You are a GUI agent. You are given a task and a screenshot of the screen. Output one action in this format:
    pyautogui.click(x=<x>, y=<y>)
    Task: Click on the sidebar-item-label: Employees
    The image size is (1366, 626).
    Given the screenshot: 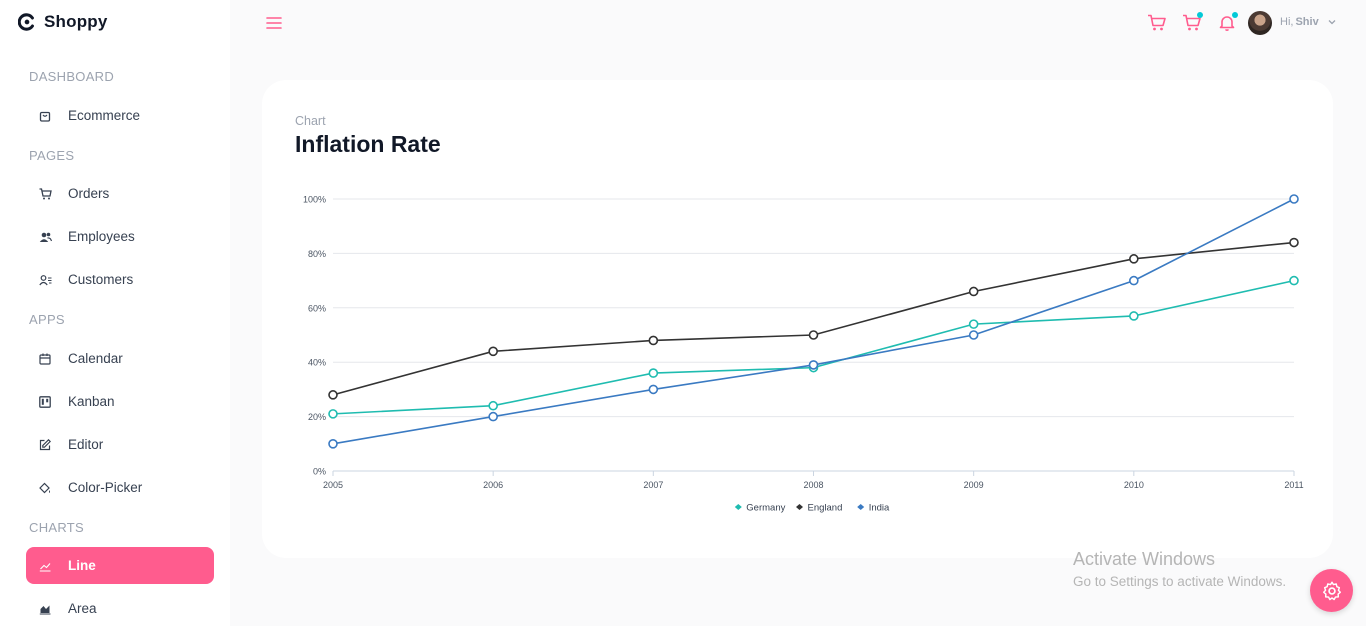 What is the action you would take?
    pyautogui.click(x=101, y=236)
    